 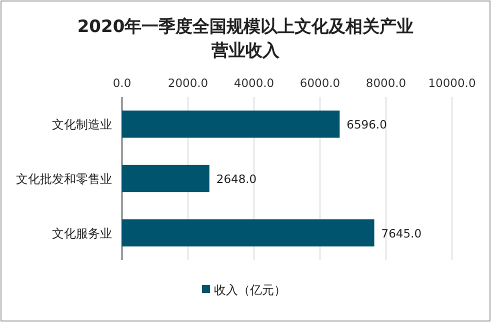 I want to click on x-tick-label: 8000.0, so click(x=386, y=83).